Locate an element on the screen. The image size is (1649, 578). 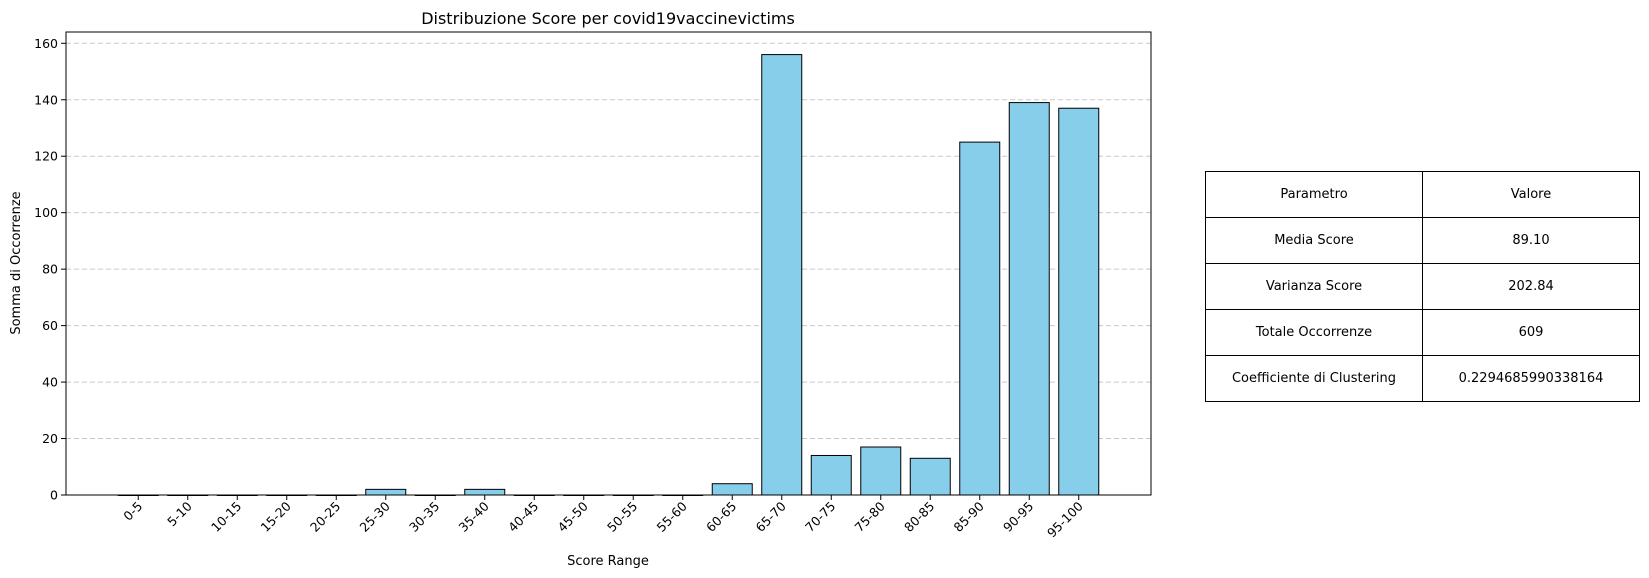
table-cell-parameter: Media Score is located at coordinates (1314, 240).